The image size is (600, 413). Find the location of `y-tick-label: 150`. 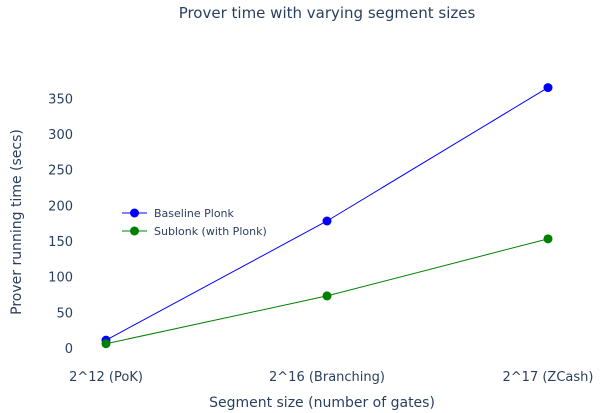

y-tick-label: 150 is located at coordinates (60, 242).